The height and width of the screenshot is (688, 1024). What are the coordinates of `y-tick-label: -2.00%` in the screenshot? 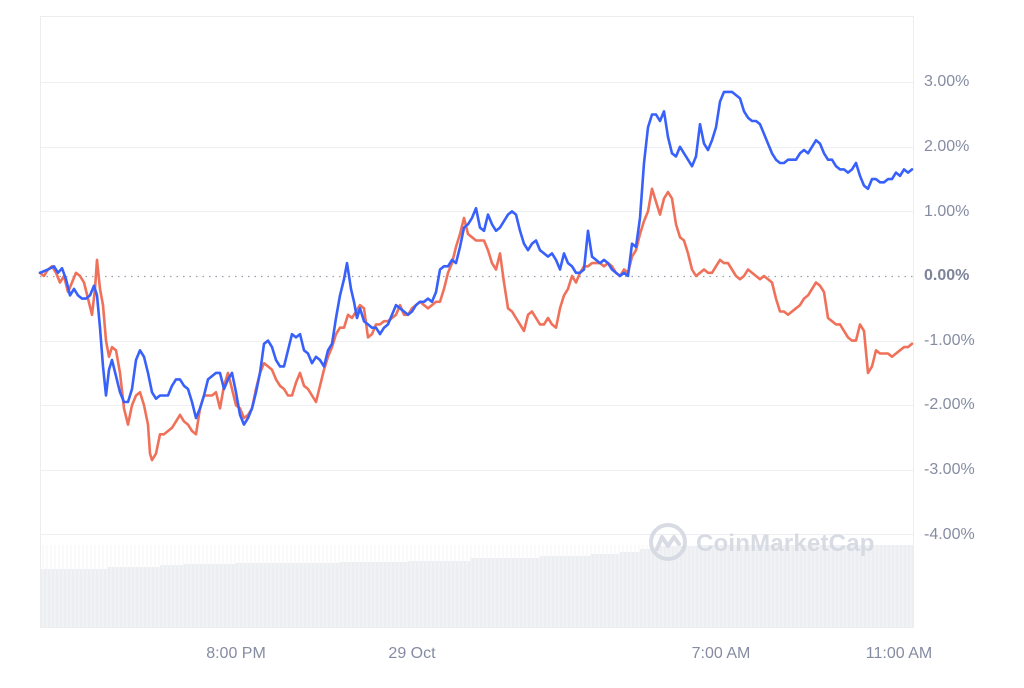 It's located at (949, 404).